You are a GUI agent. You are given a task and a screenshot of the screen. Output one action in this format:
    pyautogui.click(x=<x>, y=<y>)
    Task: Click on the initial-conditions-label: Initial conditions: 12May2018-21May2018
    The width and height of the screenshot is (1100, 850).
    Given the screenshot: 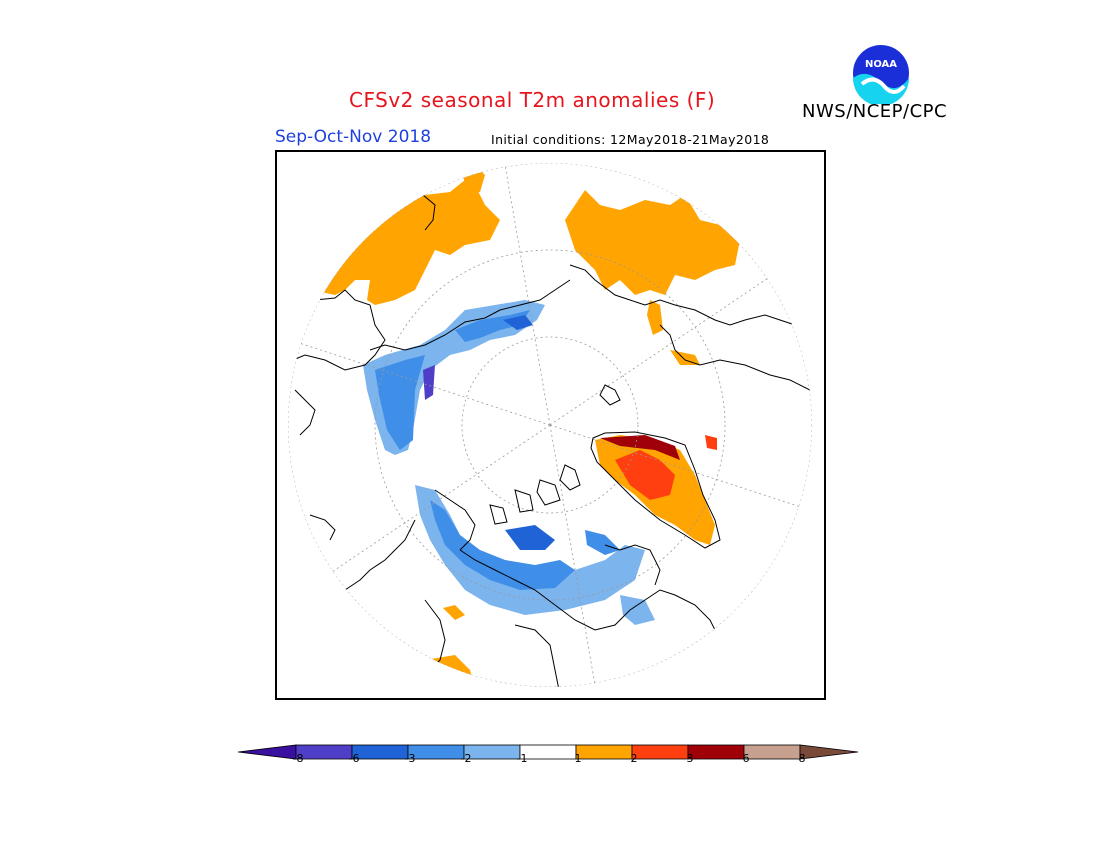 What is the action you would take?
    pyautogui.click(x=630, y=139)
    